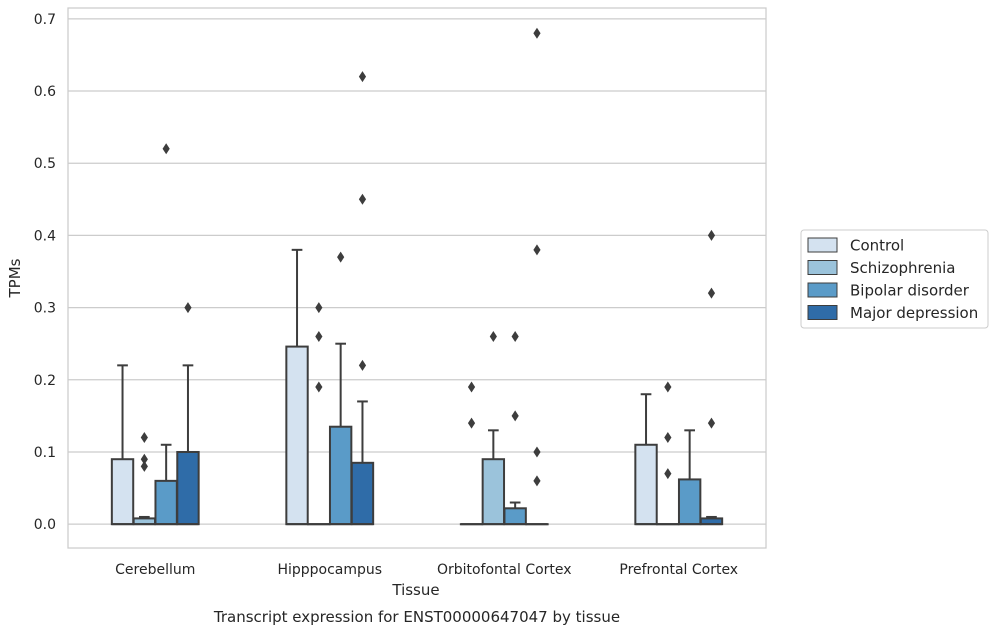  Describe the element at coordinates (902, 268) in the screenshot. I see `legend-label: Schizophrenia` at that location.